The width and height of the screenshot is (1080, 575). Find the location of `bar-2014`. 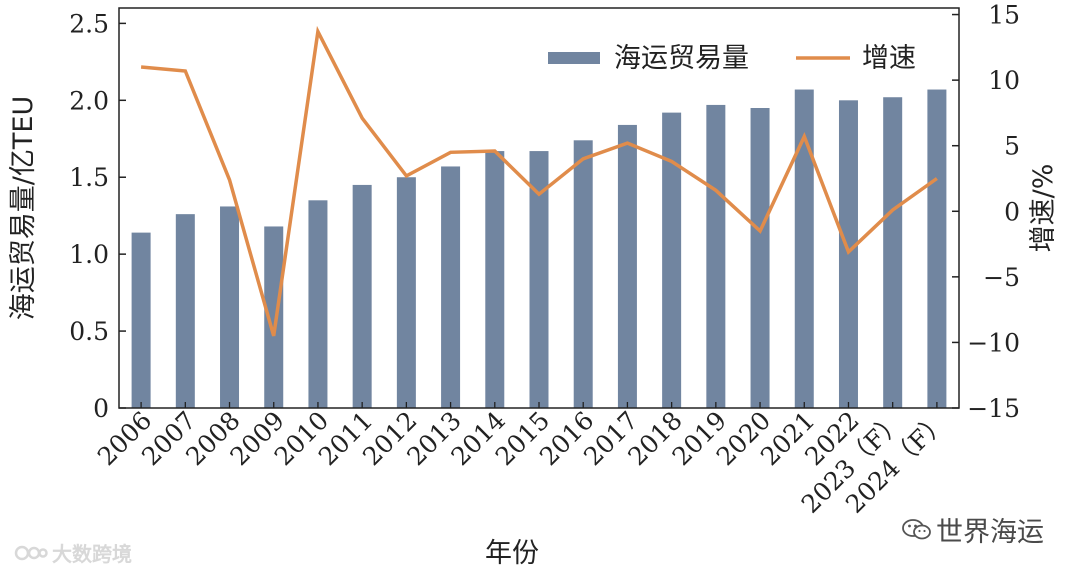

bar-2014 is located at coordinates (495, 280).